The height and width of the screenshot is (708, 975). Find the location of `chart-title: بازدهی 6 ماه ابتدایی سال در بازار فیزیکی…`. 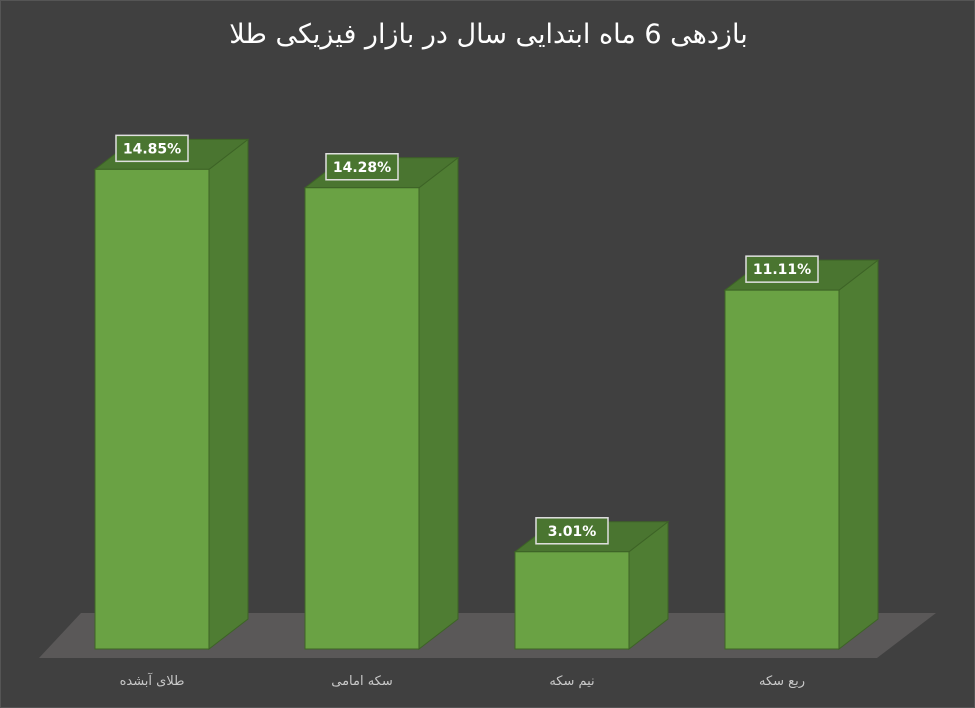

chart-title: بازدهی 6 ماه ابتدایی سال در بازار فیزیکی… is located at coordinates (488, 34).